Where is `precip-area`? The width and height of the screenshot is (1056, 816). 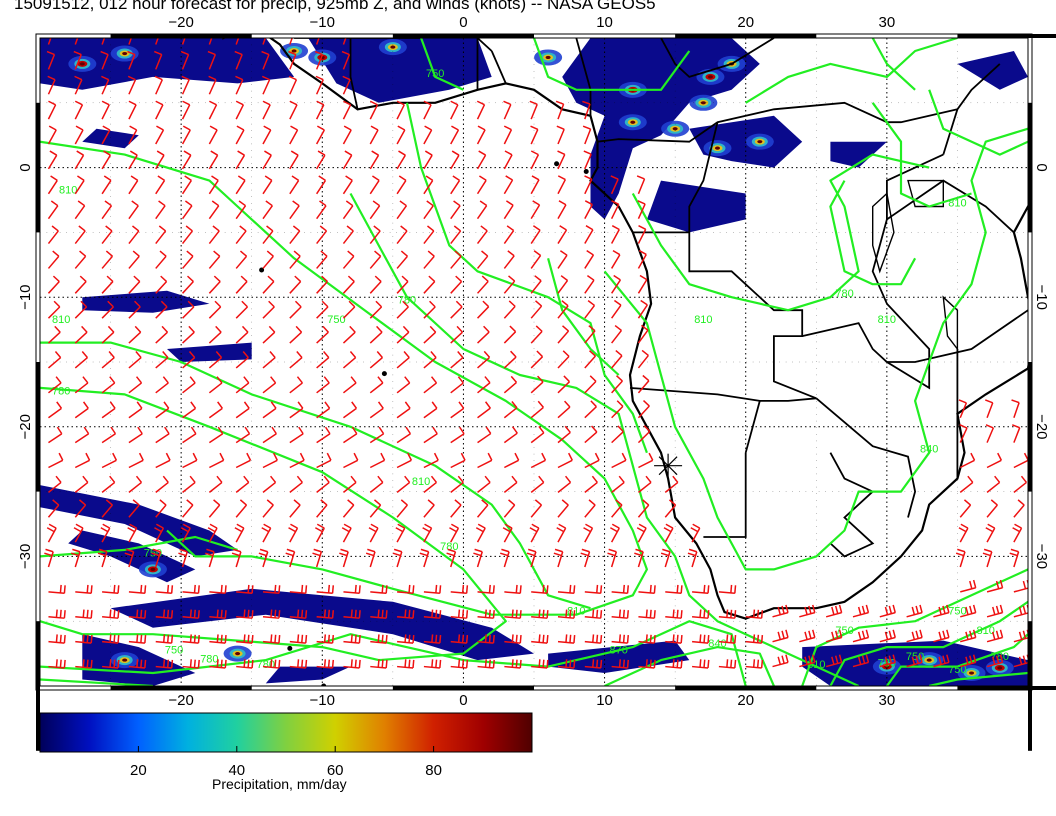
precip-area is located at coordinates (110, 138).